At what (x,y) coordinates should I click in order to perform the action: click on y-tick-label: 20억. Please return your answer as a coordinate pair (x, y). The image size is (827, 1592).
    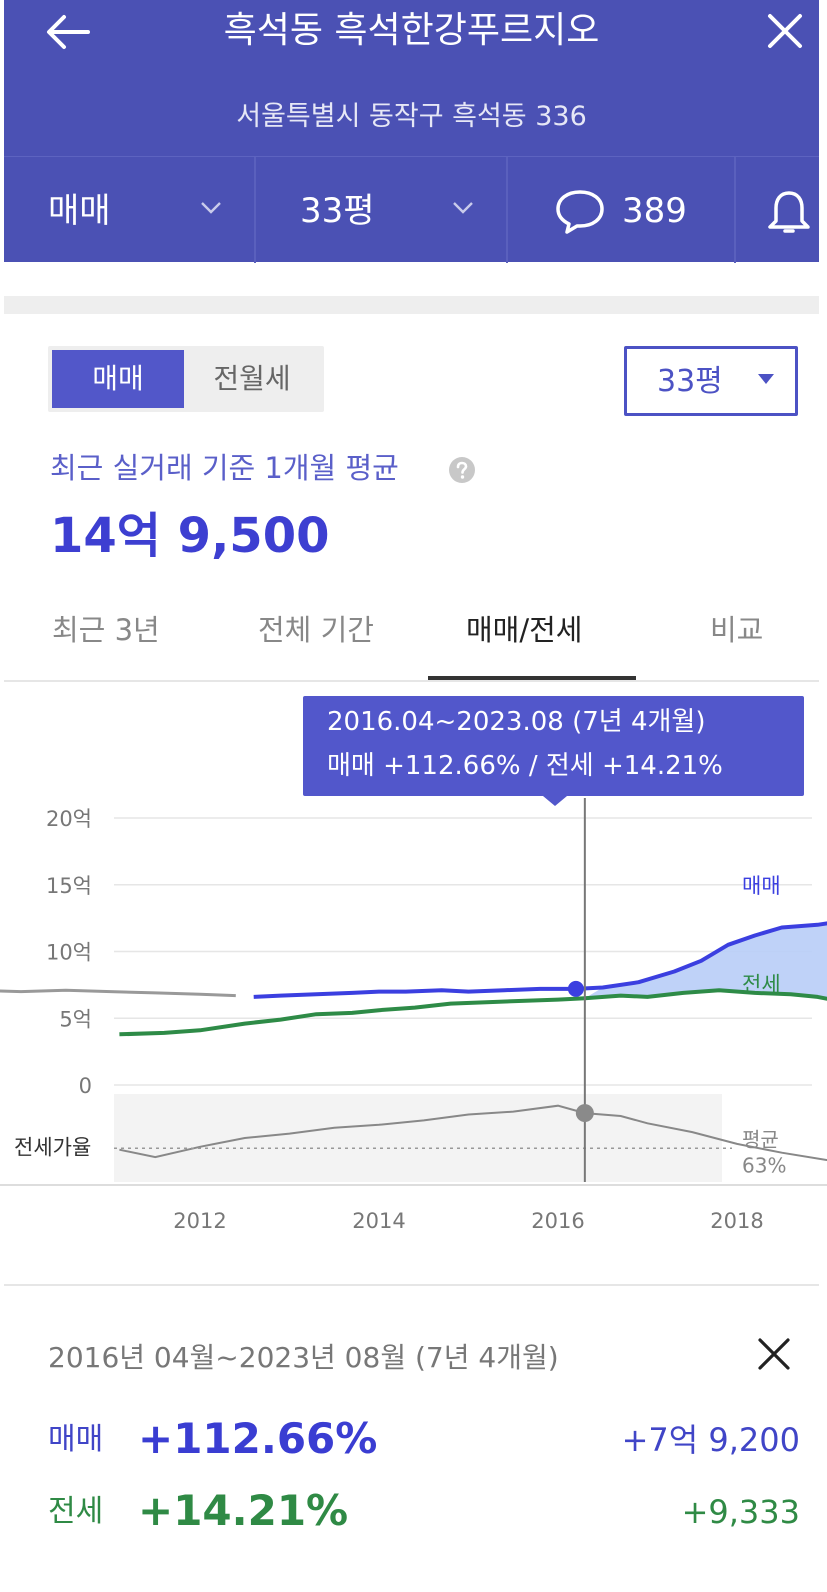
    Looking at the image, I should click on (69, 819).